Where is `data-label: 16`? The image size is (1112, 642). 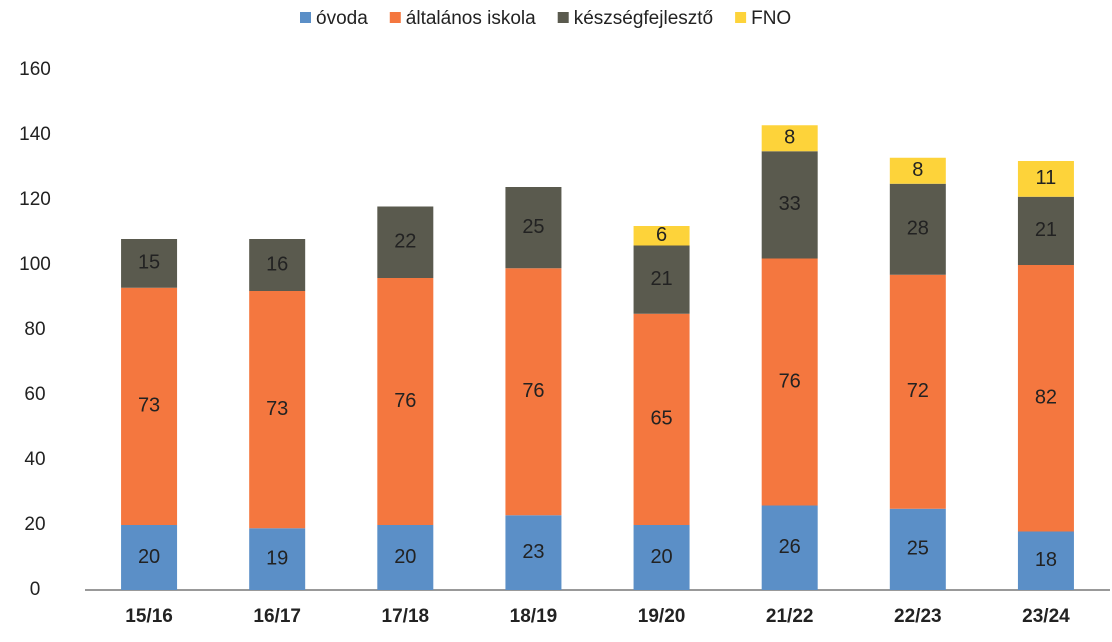
data-label: 16 is located at coordinates (277, 264).